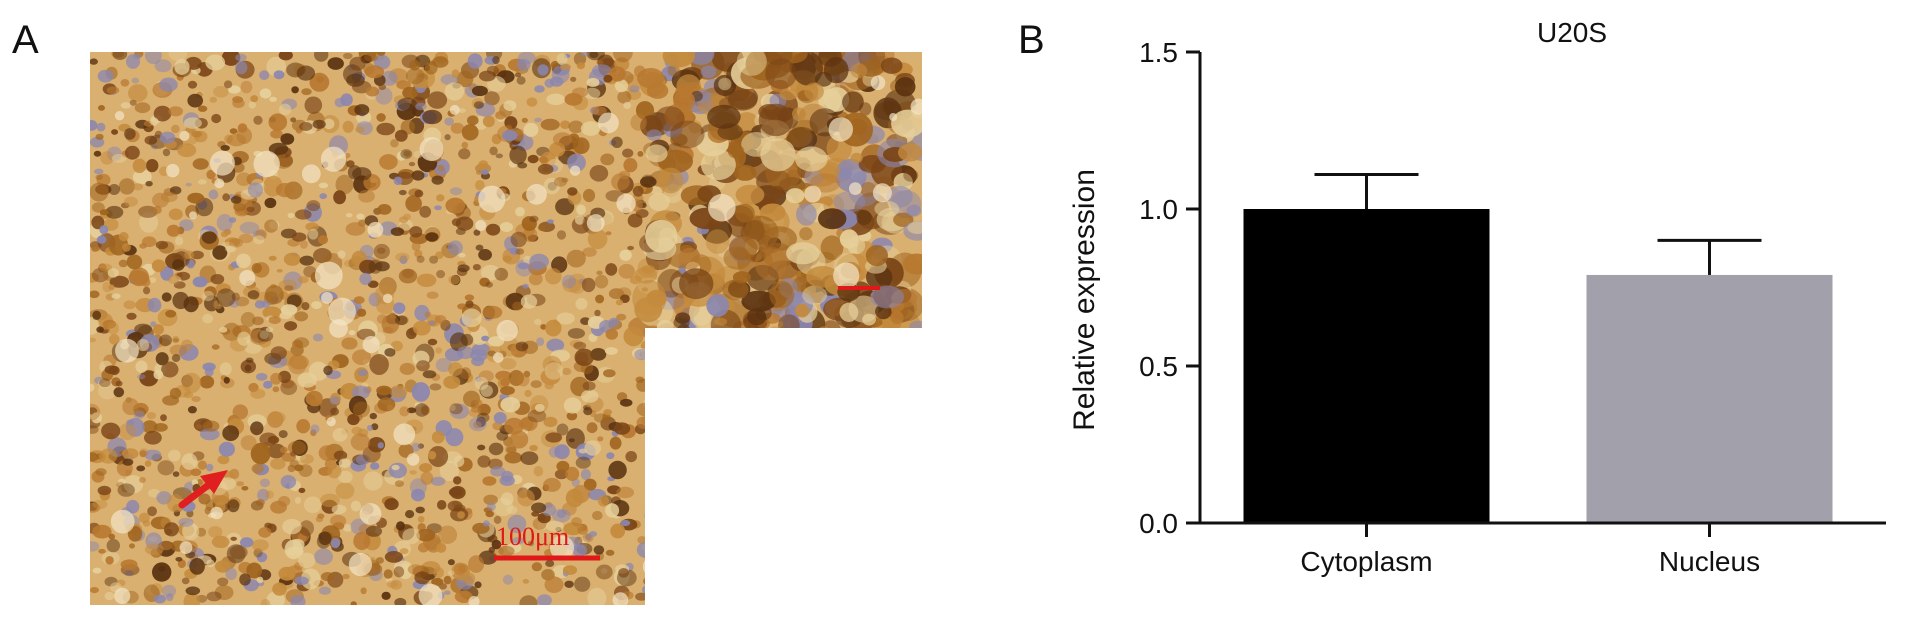 This screenshot has height=617, width=1913. What do you see at coordinates (1709, 256) in the screenshot?
I see `error-bar-nucleus` at bounding box center [1709, 256].